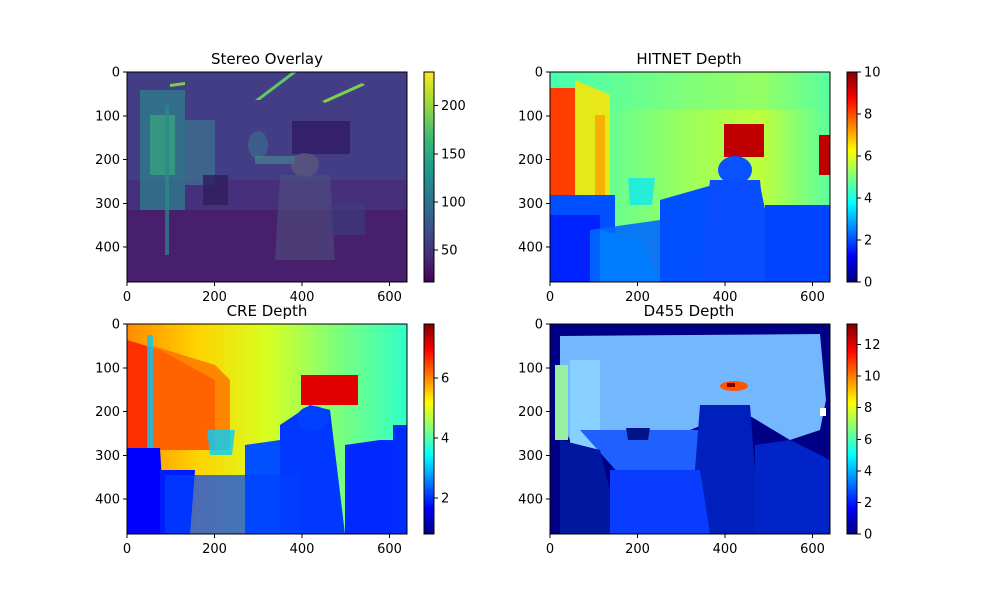  I want to click on panel-title: HITNET Depth, so click(688, 59).